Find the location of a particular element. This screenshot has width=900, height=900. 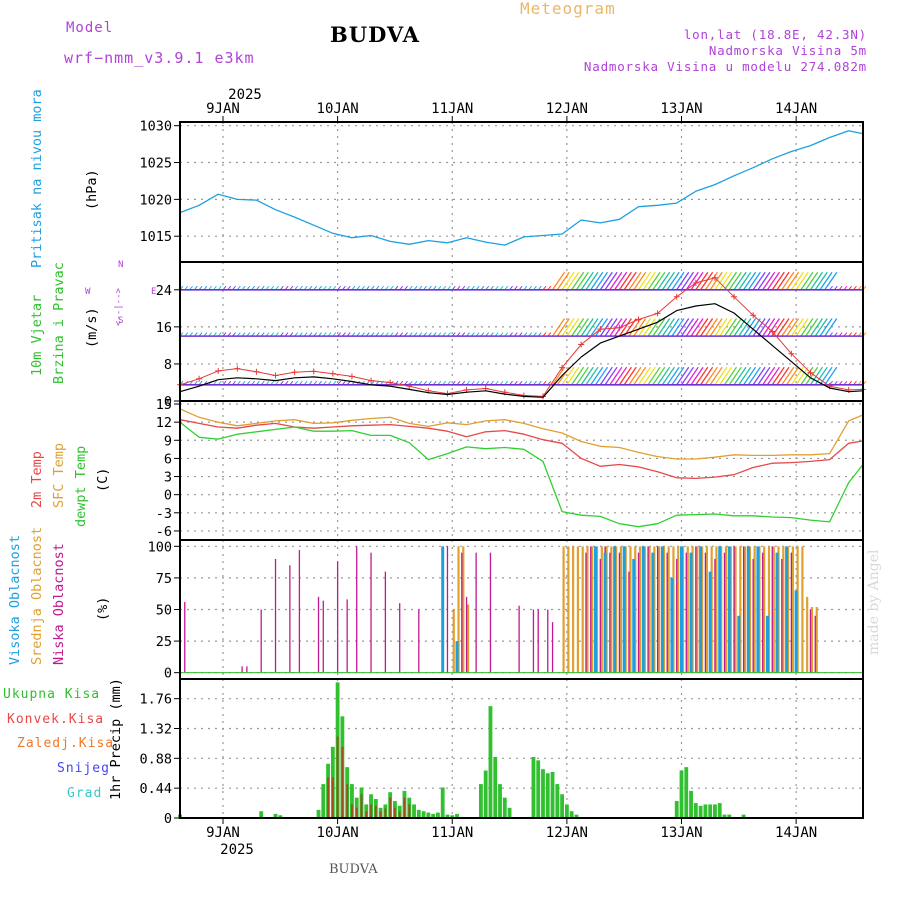

pressure-line is located at coordinates (521, 188).